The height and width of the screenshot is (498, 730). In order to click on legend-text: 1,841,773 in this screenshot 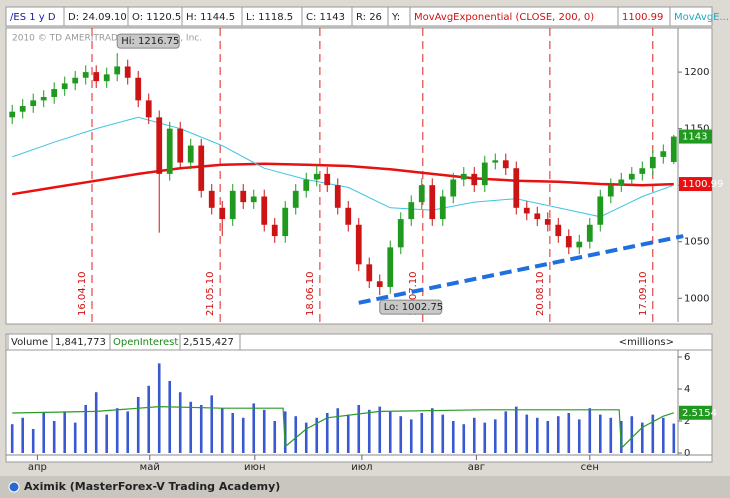, I will do `click(80, 342)`.